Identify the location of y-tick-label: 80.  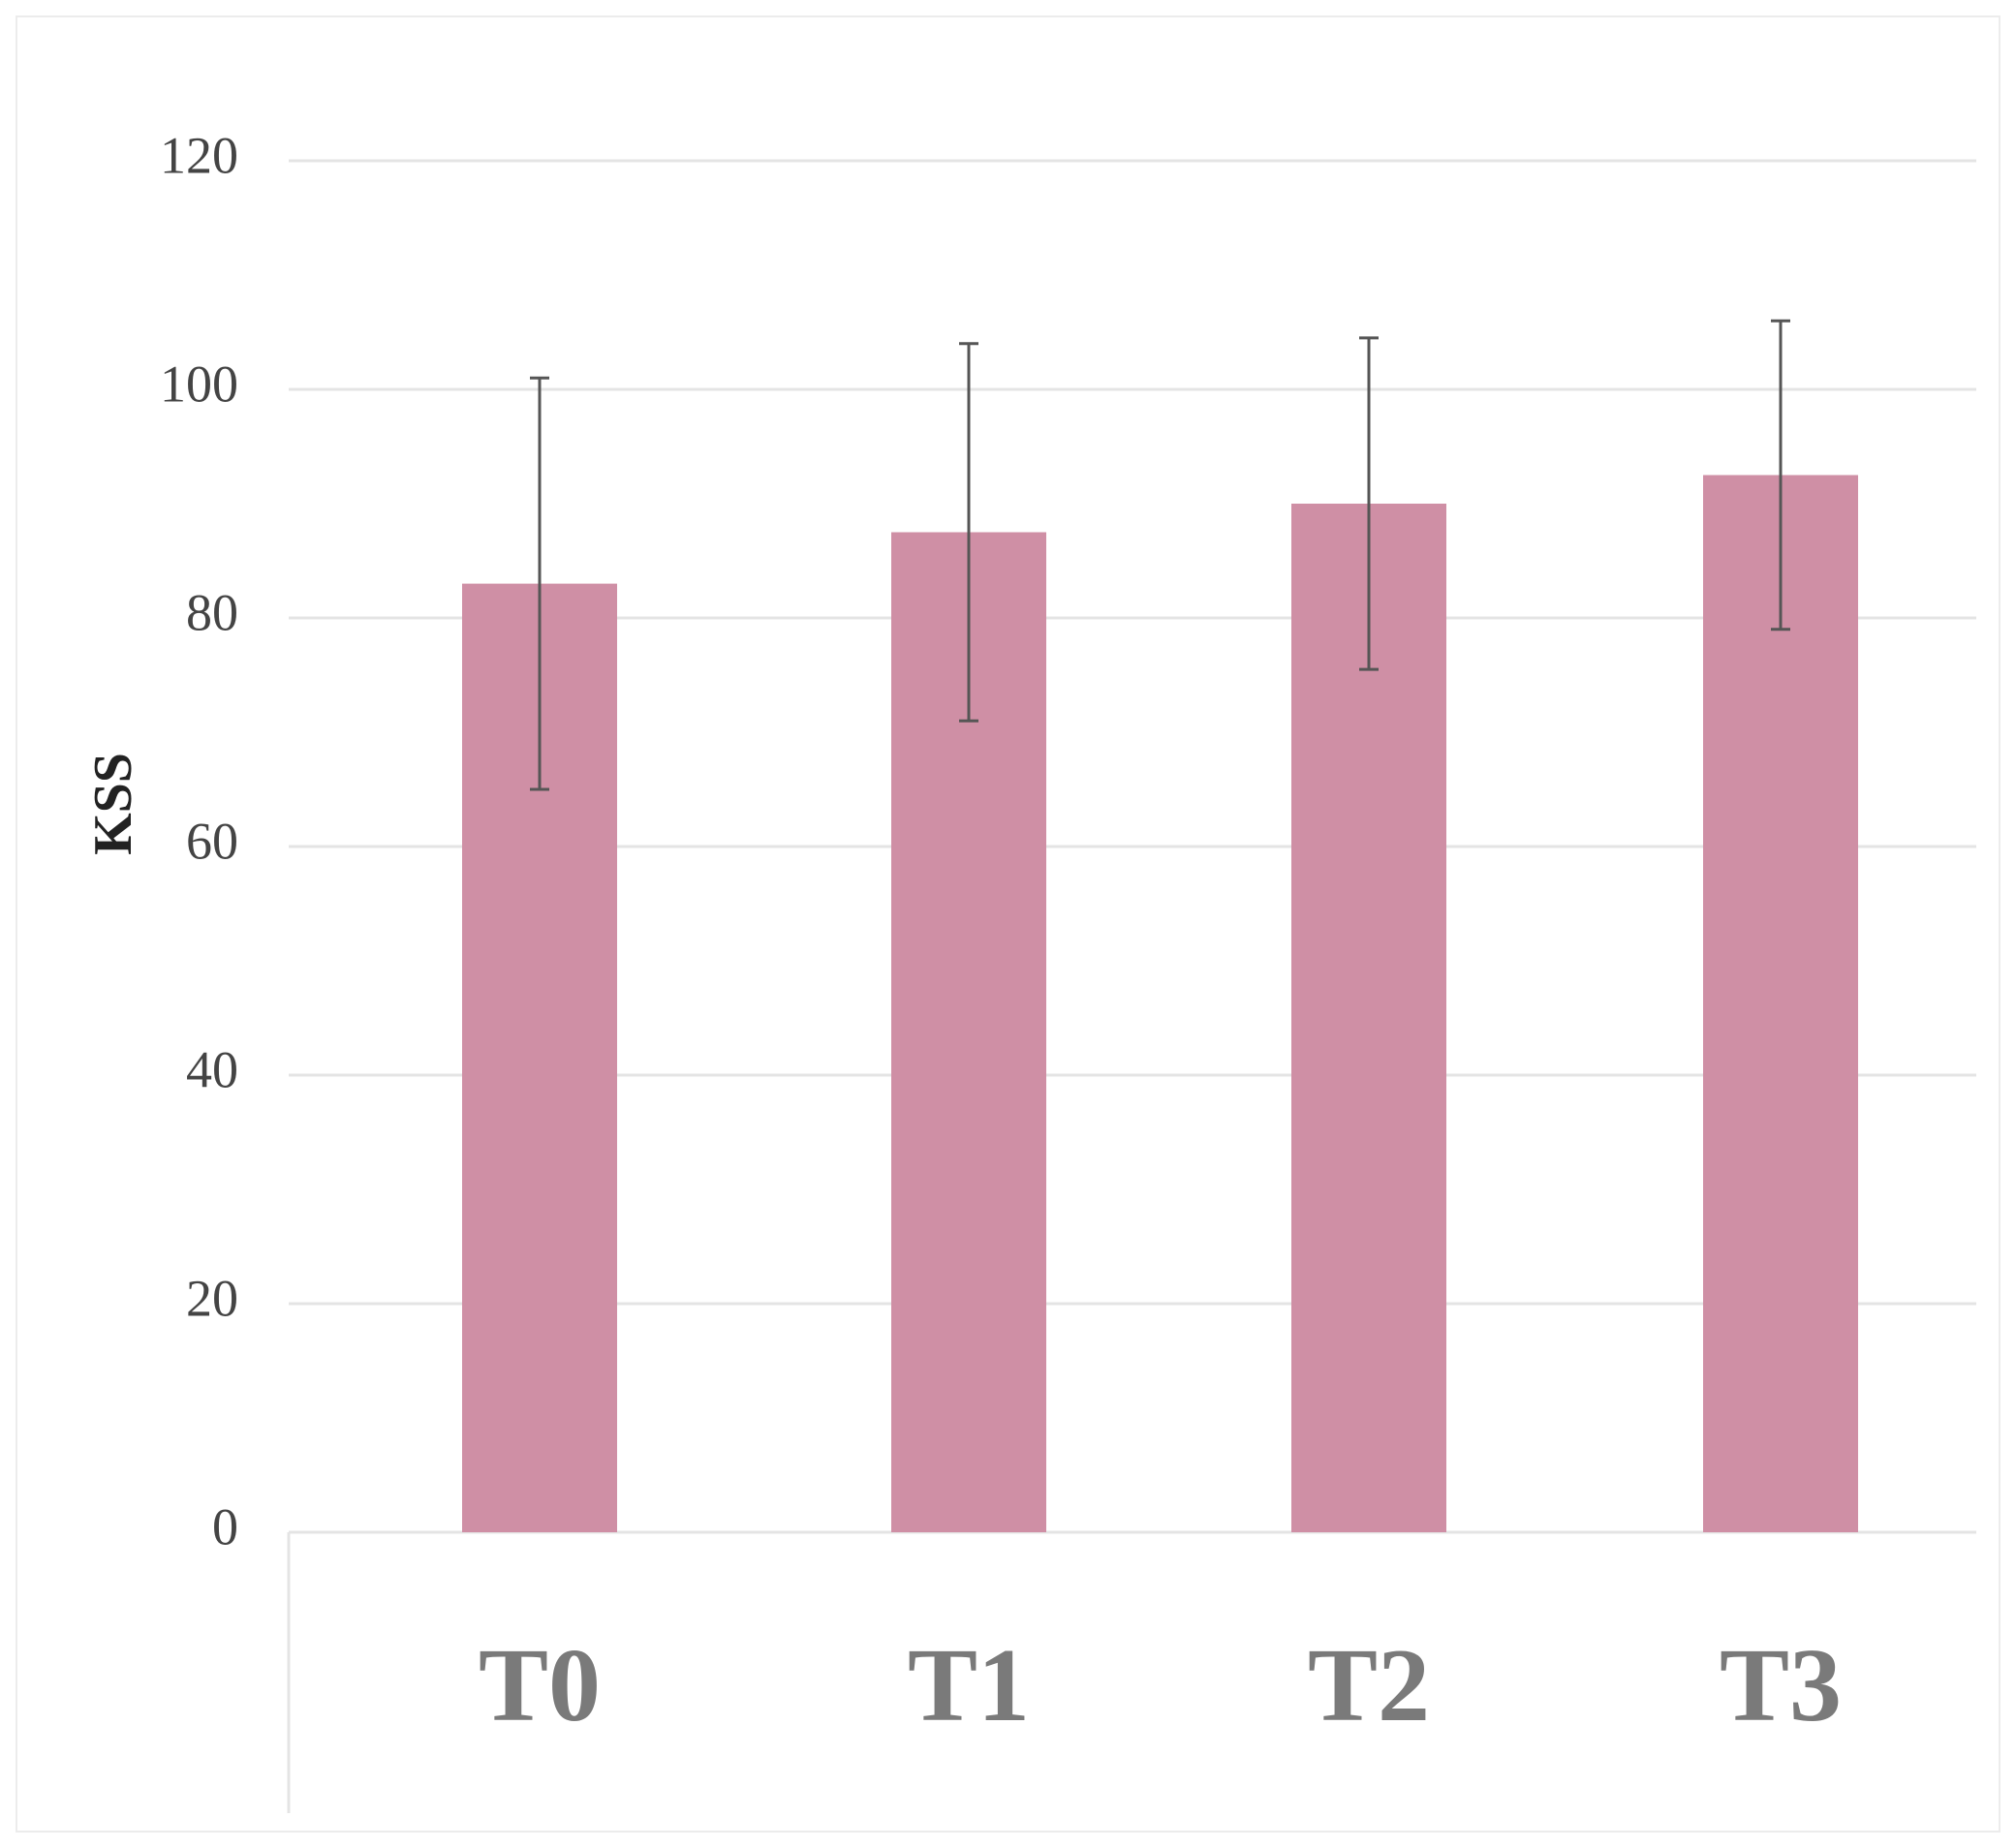
(212, 612).